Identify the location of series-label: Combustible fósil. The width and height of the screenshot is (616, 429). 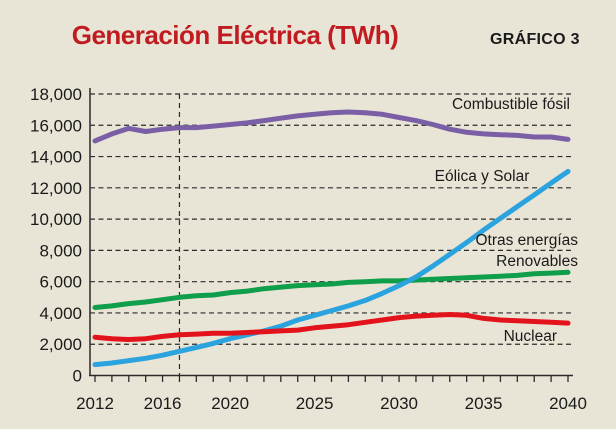
(511, 104).